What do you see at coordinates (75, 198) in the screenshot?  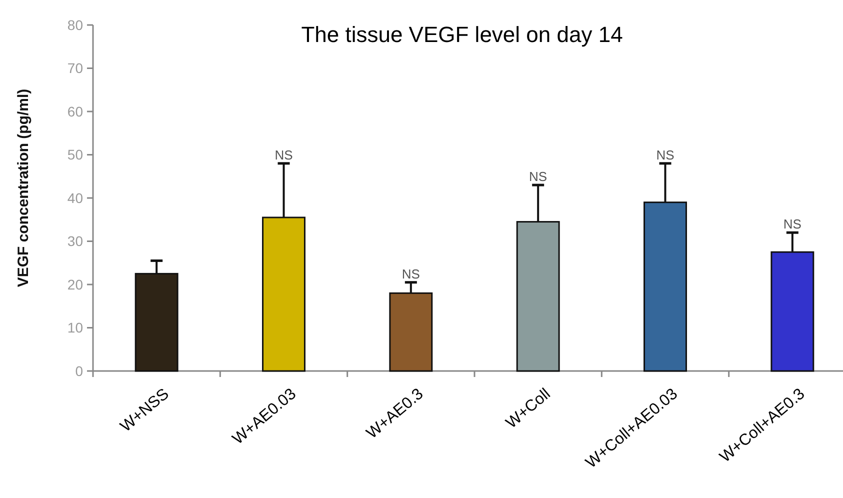 I see `y-tick-label: 40` at bounding box center [75, 198].